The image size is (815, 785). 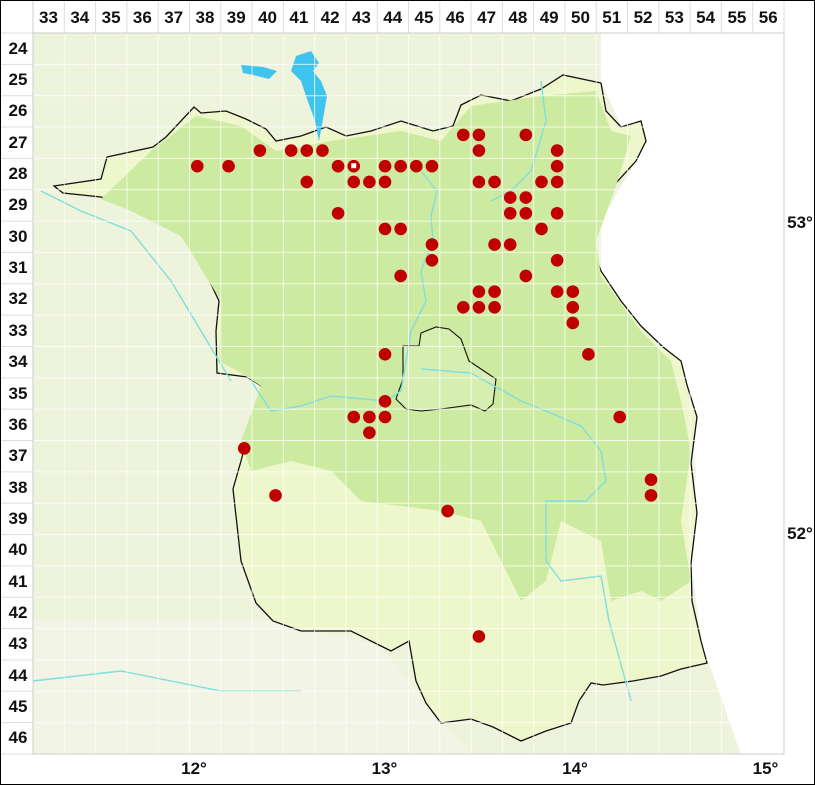 I want to click on row-label: 38, so click(x=18, y=487).